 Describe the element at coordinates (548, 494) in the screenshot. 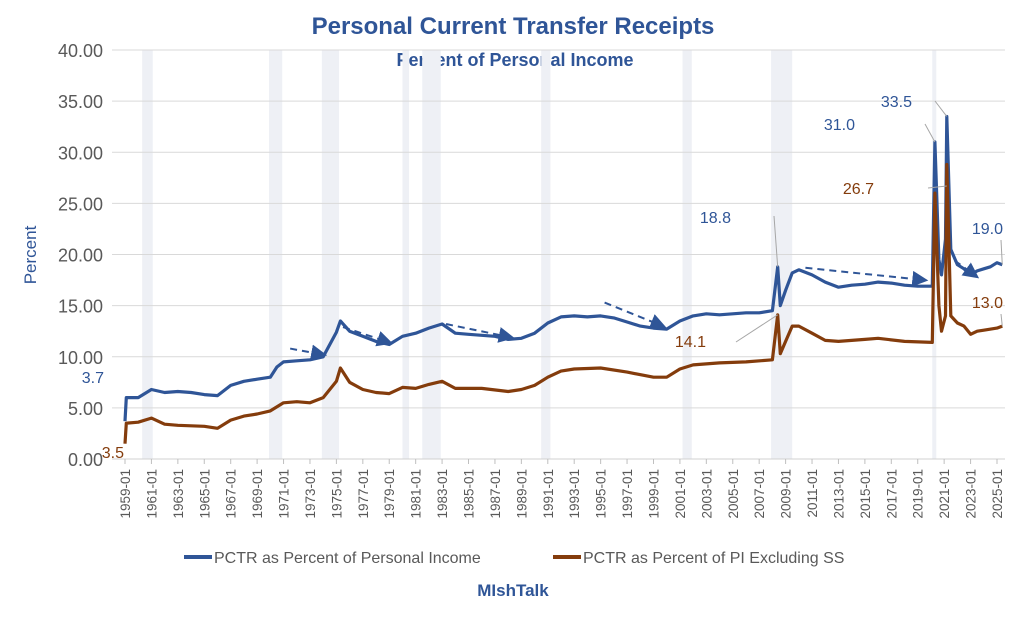

I see `x-tick-label: 1991-01` at that location.